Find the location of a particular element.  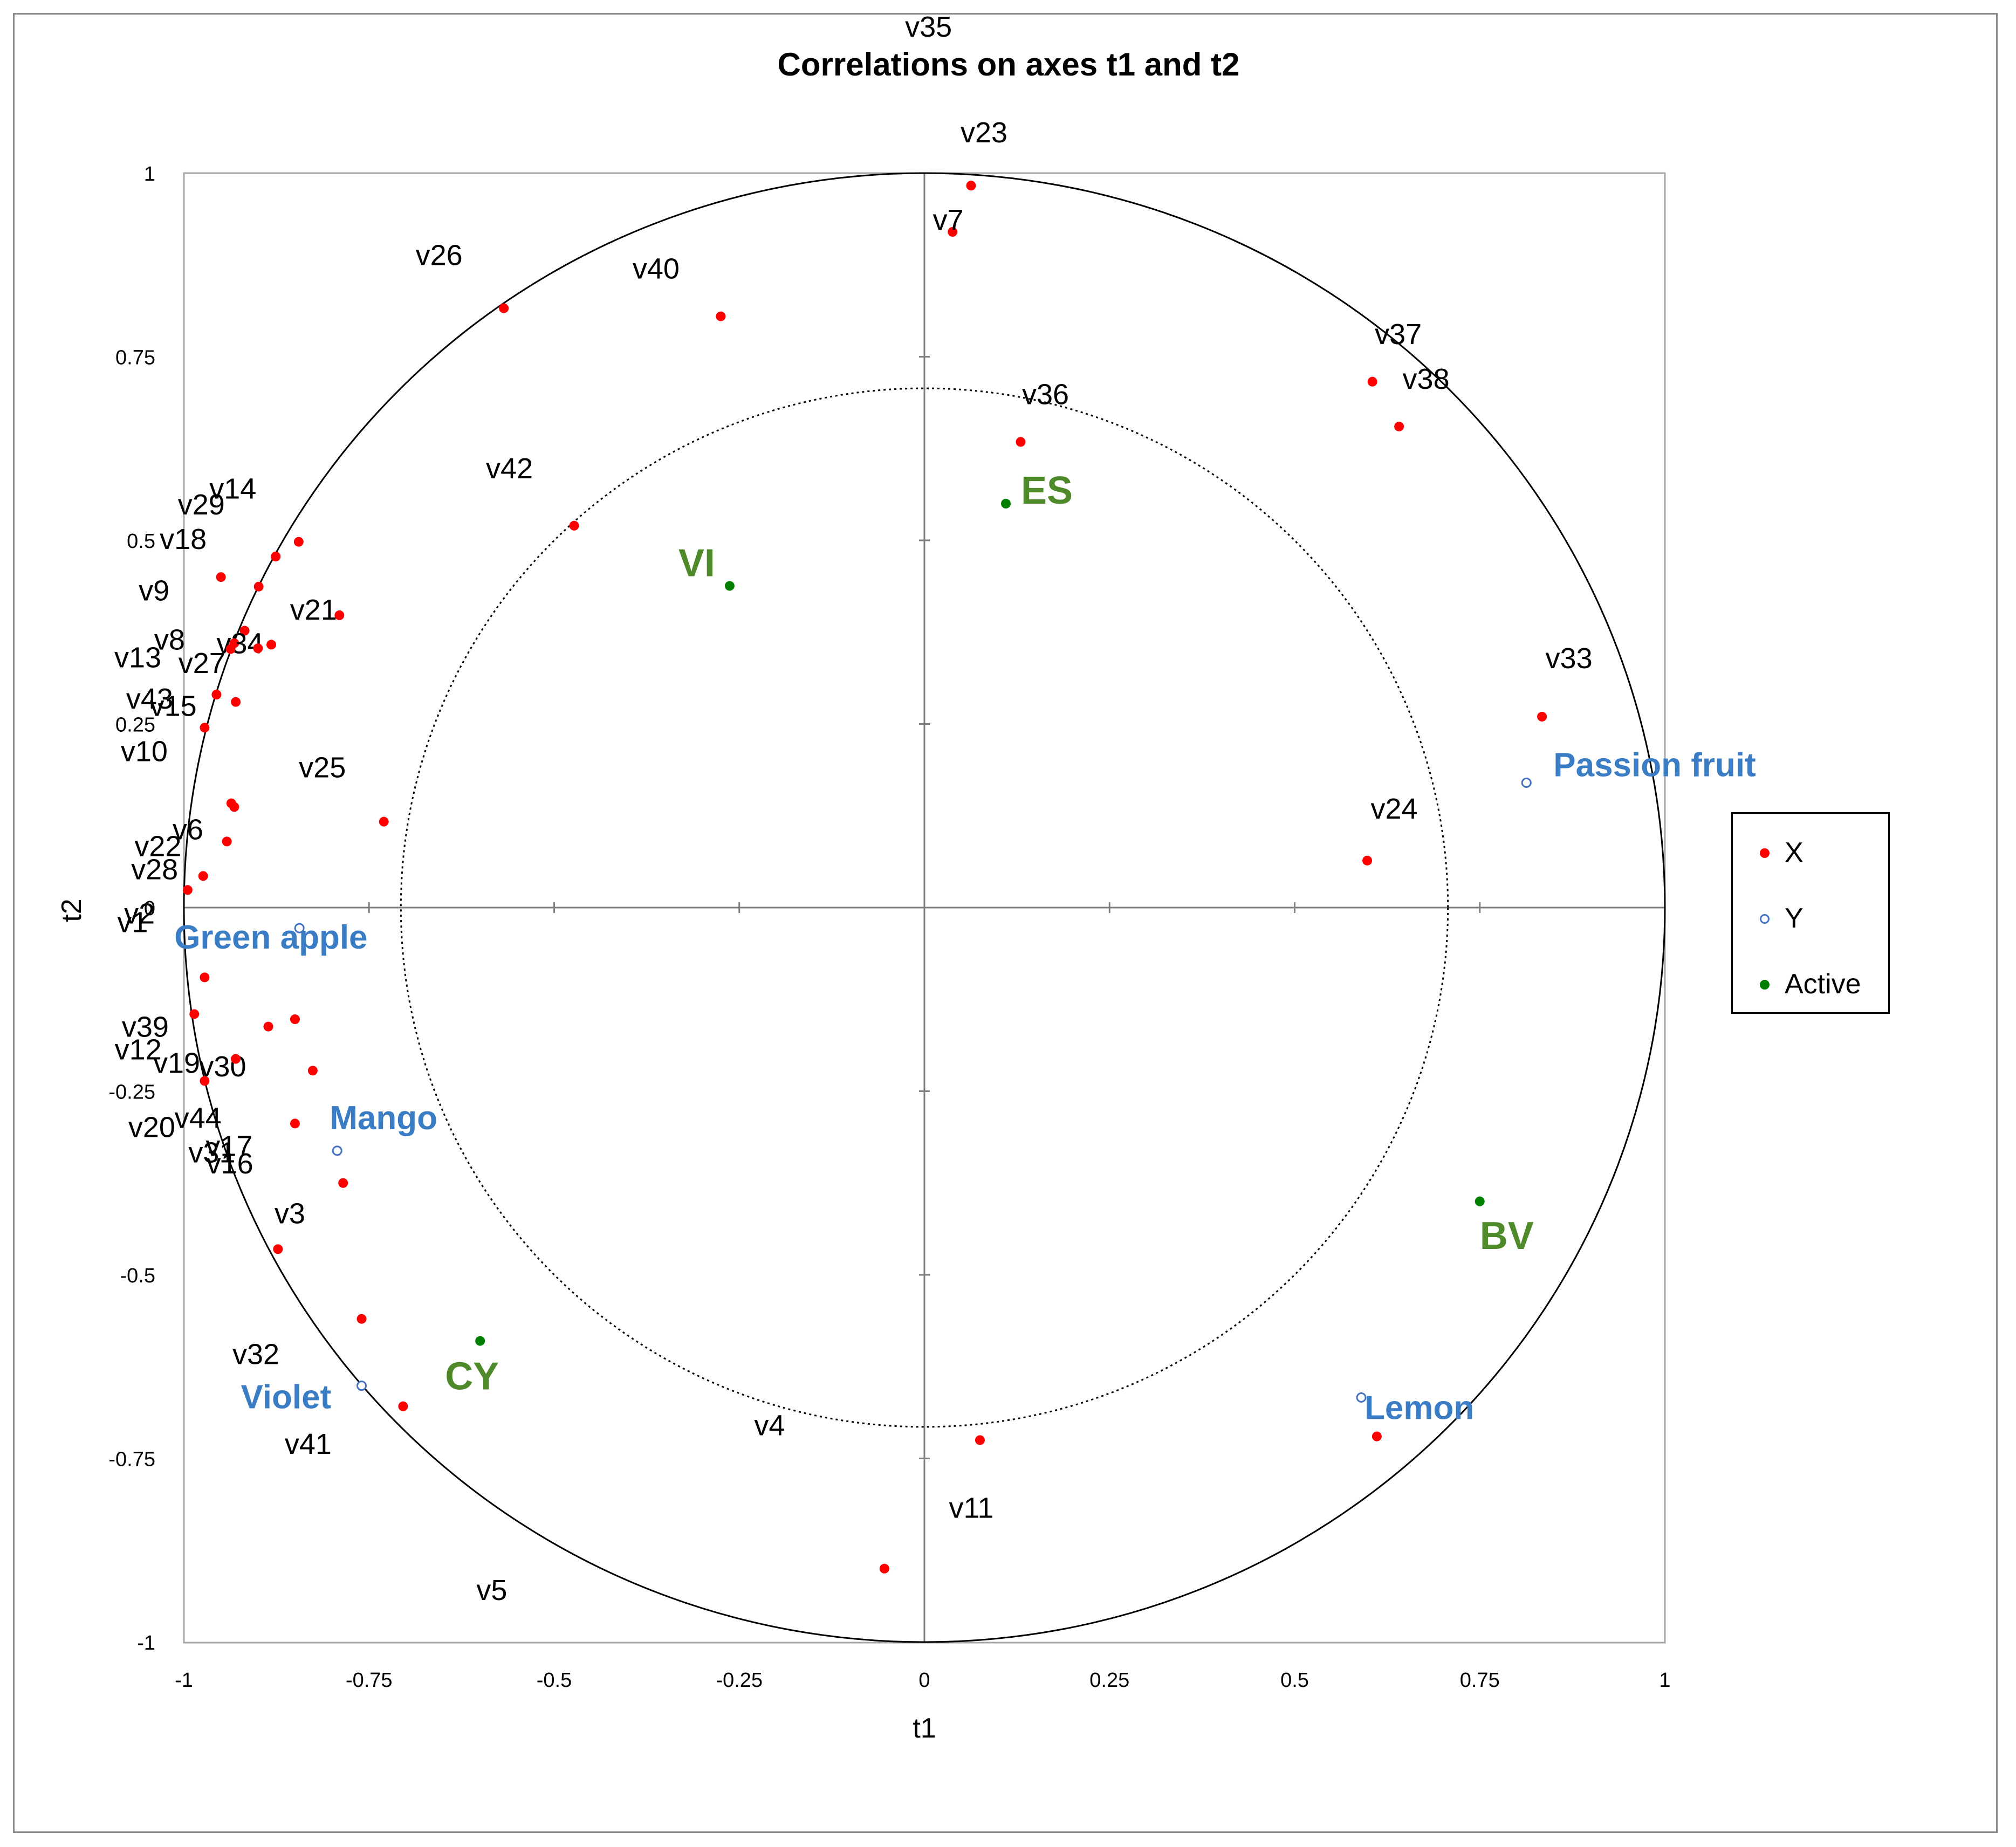

label-v11: v11 is located at coordinates (971, 1508).